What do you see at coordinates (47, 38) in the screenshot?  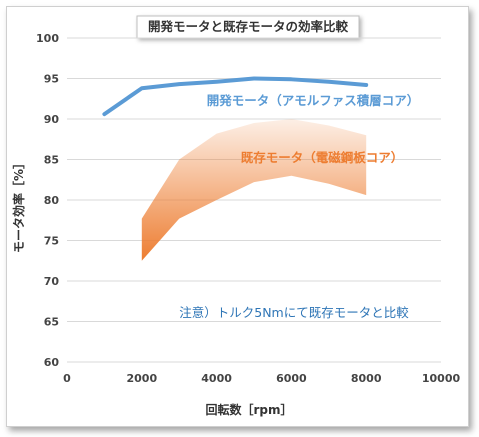 I see `y-tick-label: 100` at bounding box center [47, 38].